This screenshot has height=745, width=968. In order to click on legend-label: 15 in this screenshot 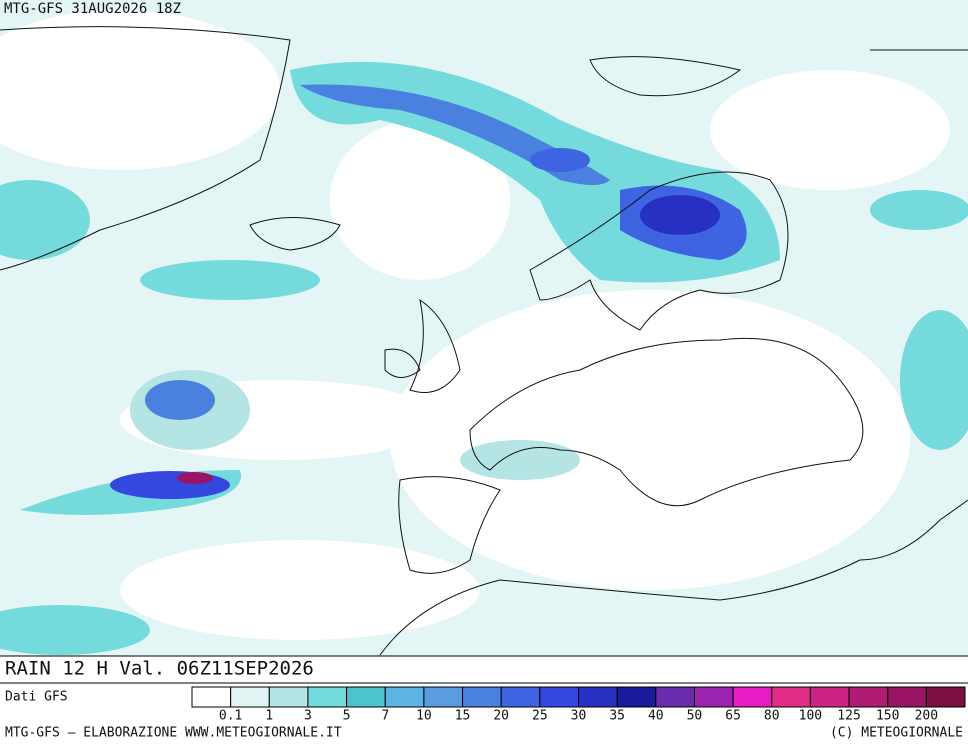, I will do `click(463, 716)`.